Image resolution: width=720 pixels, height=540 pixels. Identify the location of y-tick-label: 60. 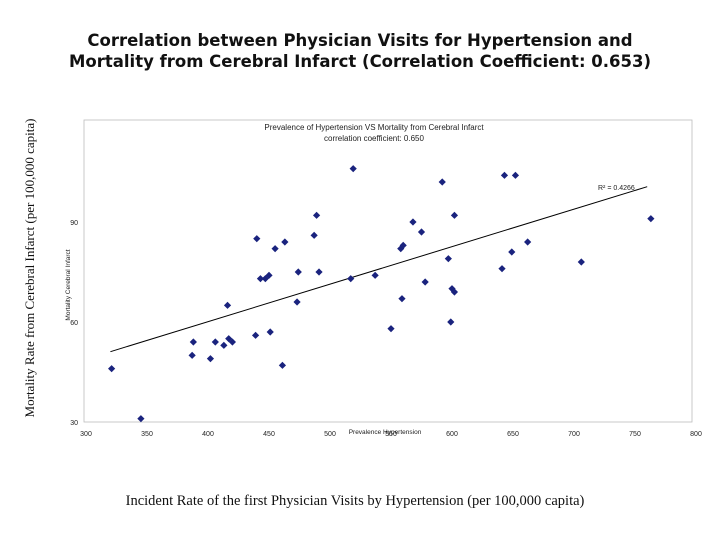
(74, 323).